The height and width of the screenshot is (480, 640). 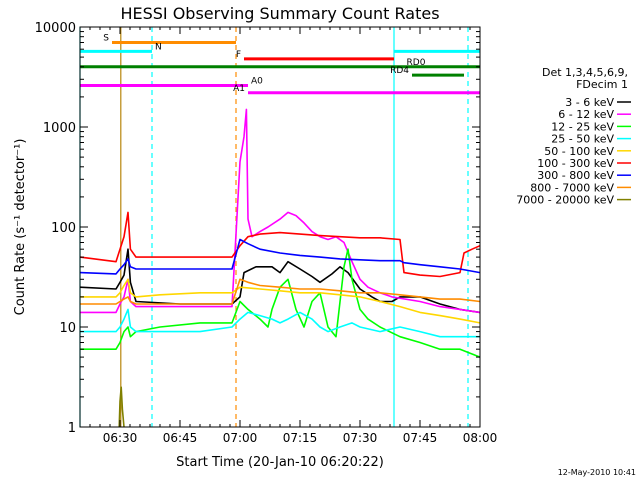 What do you see at coordinates (602, 84) in the screenshot?
I see `legend-header-1: FDecim 1` at bounding box center [602, 84].